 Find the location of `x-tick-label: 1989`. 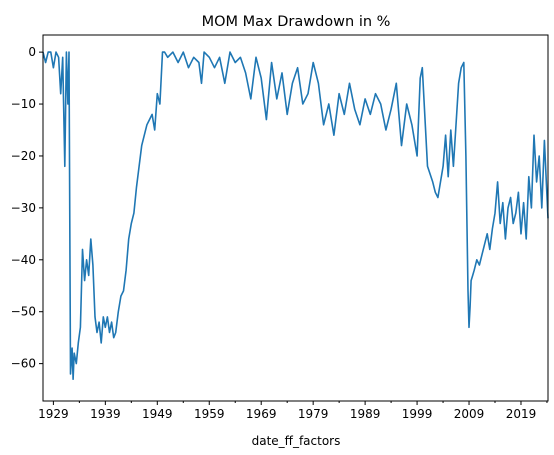

x-tick-label: 1989 is located at coordinates (365, 414).